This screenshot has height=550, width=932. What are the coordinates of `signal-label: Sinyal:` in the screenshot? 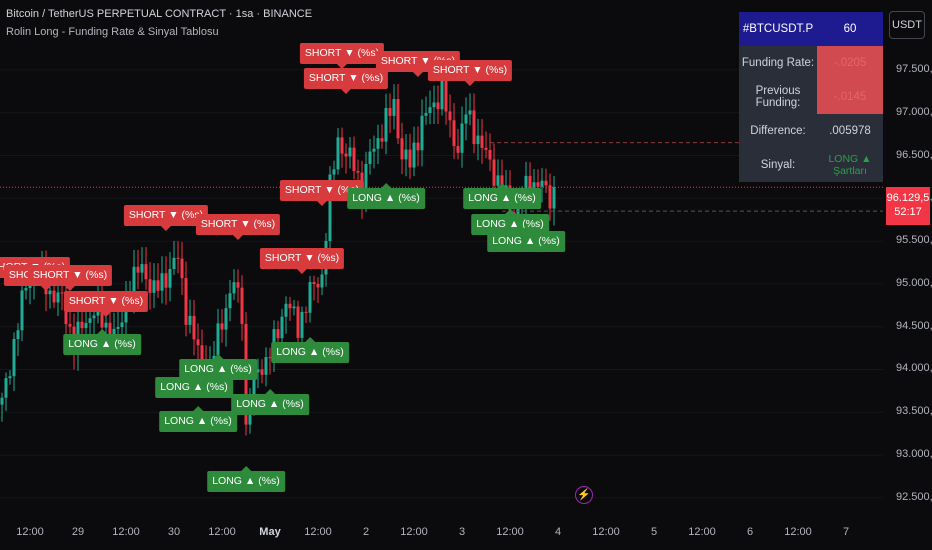 It's located at (778, 165).